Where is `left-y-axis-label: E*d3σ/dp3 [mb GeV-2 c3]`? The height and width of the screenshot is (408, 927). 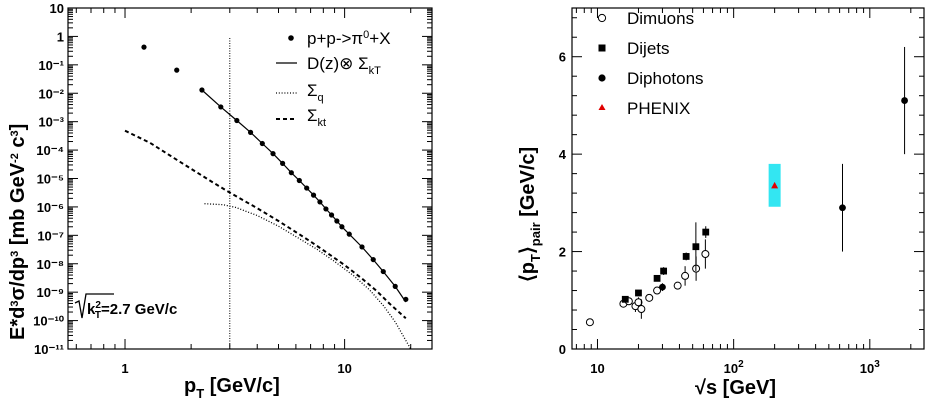
left-y-axis-label: E*d3σ/dp3 [mb GeV-2 c3] is located at coordinates (18, 232).